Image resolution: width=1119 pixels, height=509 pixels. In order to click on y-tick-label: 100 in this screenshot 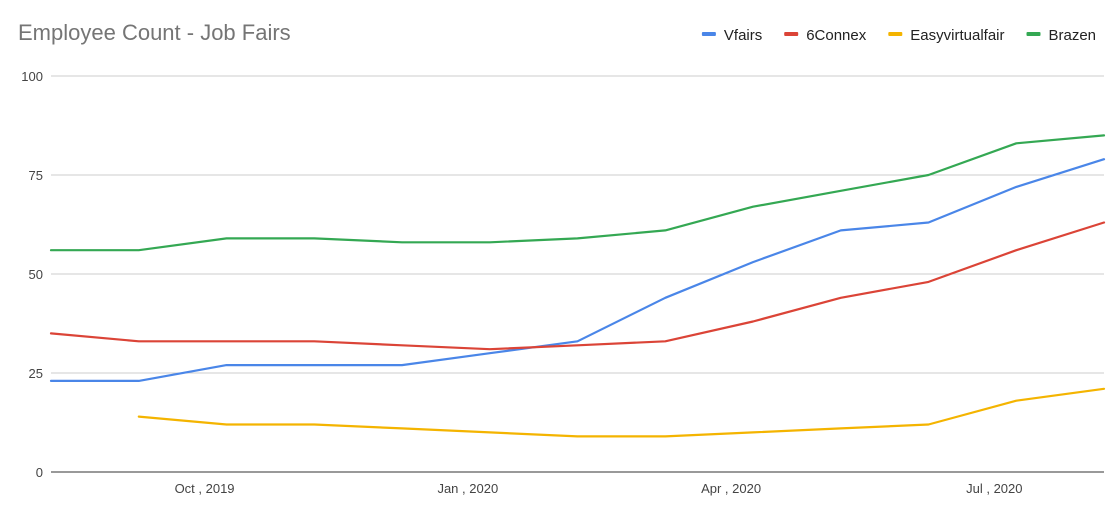, I will do `click(32, 76)`.